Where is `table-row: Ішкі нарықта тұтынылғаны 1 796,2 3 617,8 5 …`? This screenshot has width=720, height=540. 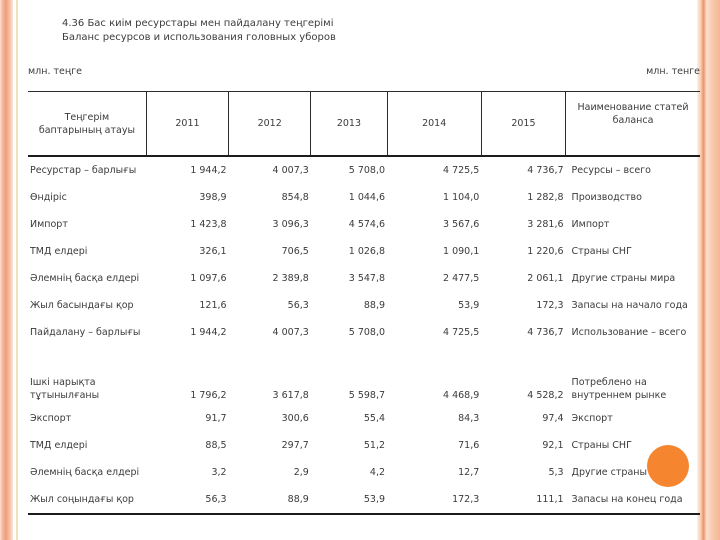
table-row: Ішкі нарықта тұтынылғаны 1 796,2 3 617,8 5 … is located at coordinates (364, 375).